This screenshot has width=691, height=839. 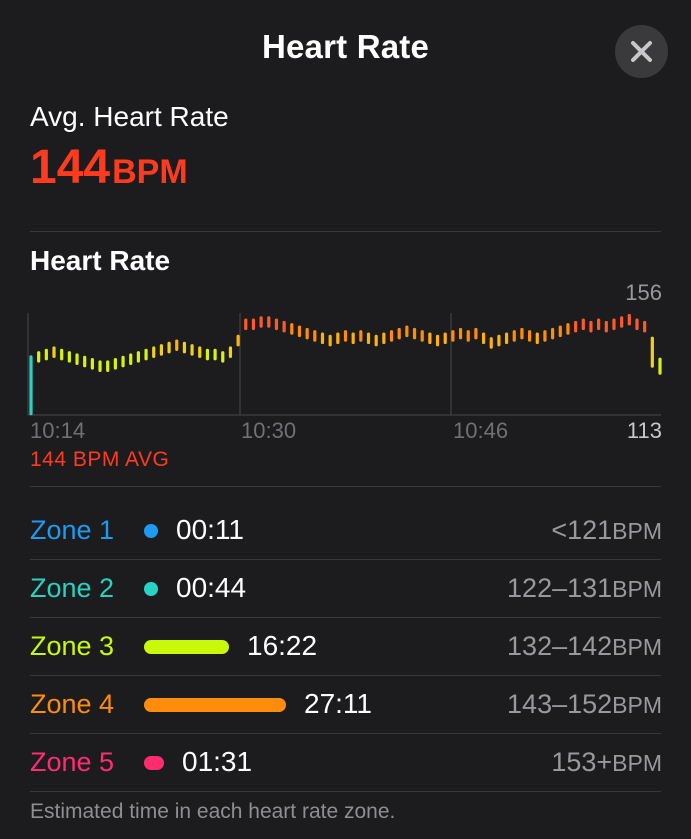 I want to click on zone-time: 27:11, so click(x=338, y=703).